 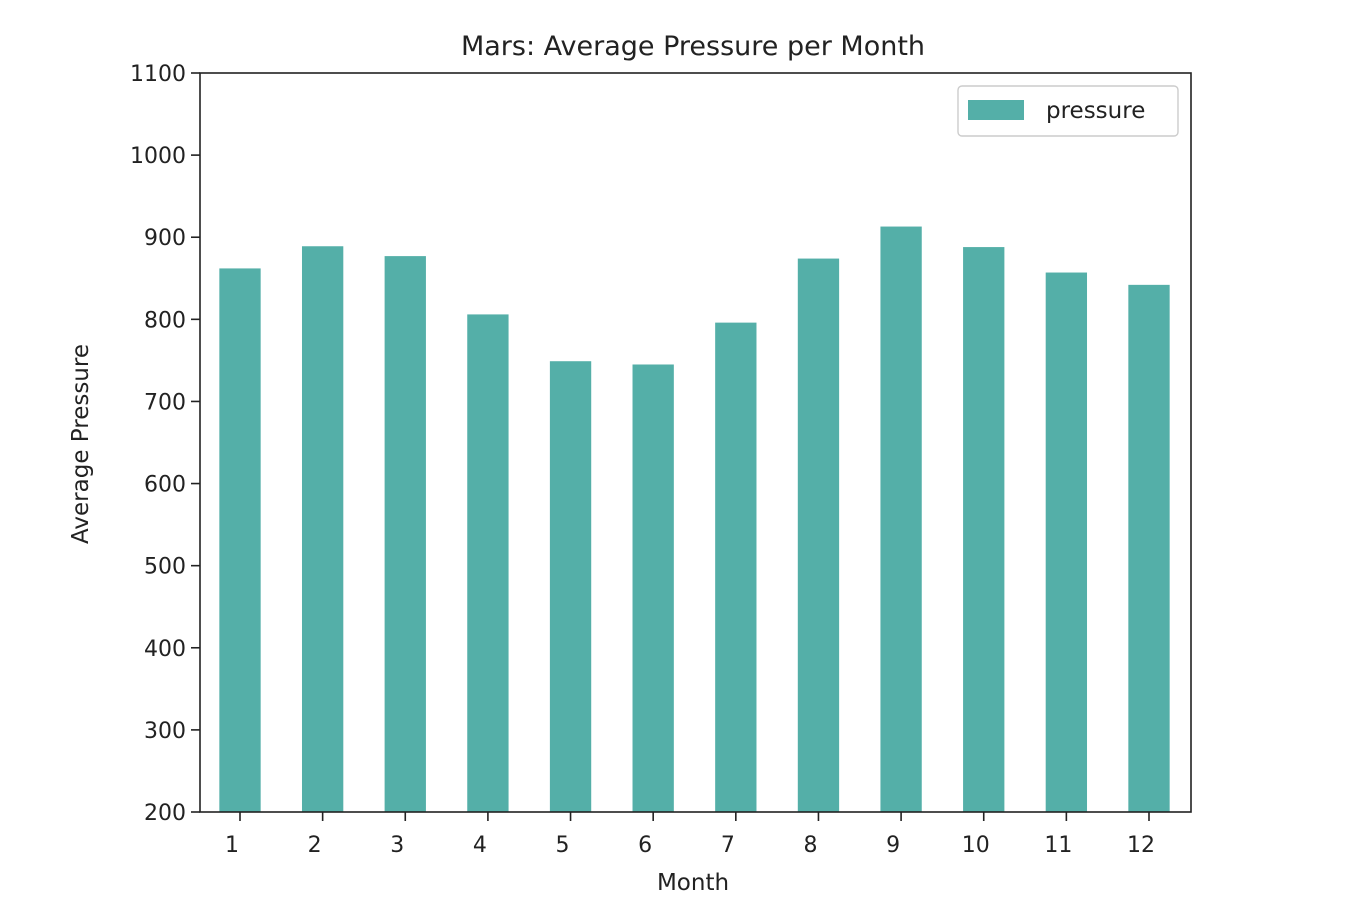 What do you see at coordinates (165, 485) in the screenshot?
I see `y-tick-label: 600` at bounding box center [165, 485].